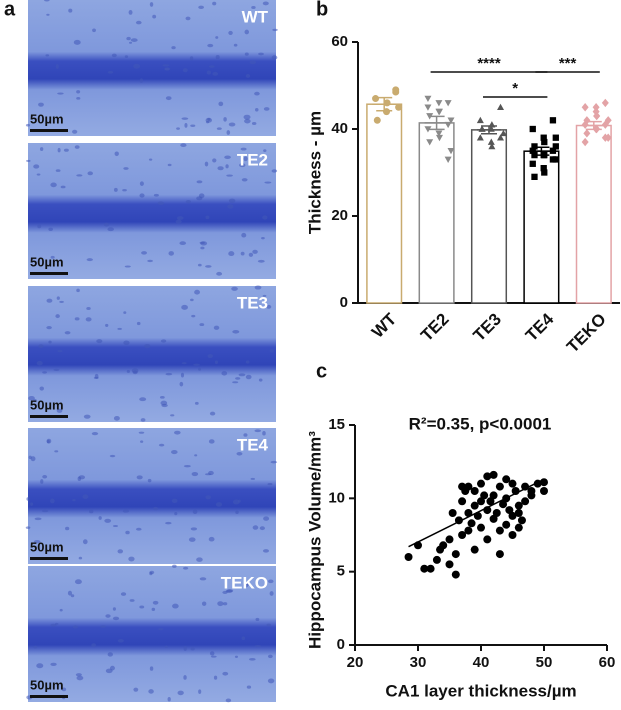  Describe the element at coordinates (244, 582) in the screenshot. I see `micrograph-label: TEKO` at that location.